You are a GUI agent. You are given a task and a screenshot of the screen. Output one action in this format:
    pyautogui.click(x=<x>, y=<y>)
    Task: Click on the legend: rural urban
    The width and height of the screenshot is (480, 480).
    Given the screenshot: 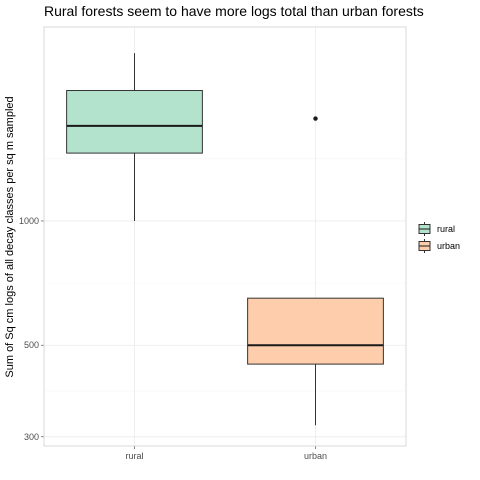 What is the action you would take?
    pyautogui.click(x=439, y=237)
    